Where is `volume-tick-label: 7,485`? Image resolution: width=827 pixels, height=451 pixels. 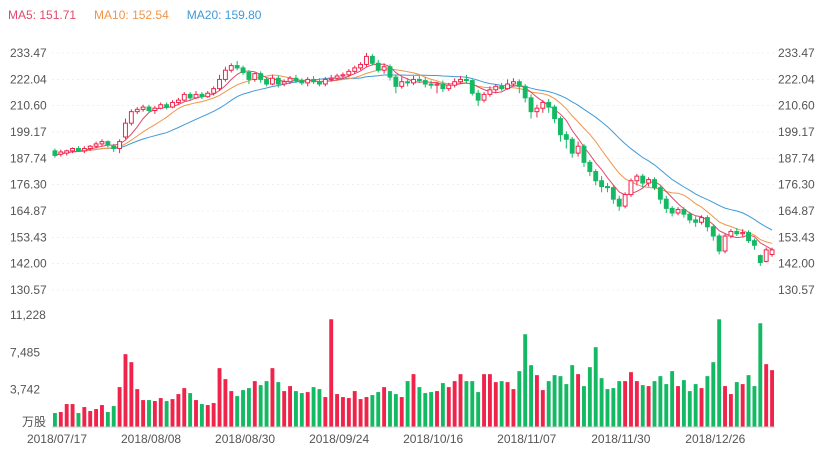
volume-tick-label: 7,485 is located at coordinates (25, 352).